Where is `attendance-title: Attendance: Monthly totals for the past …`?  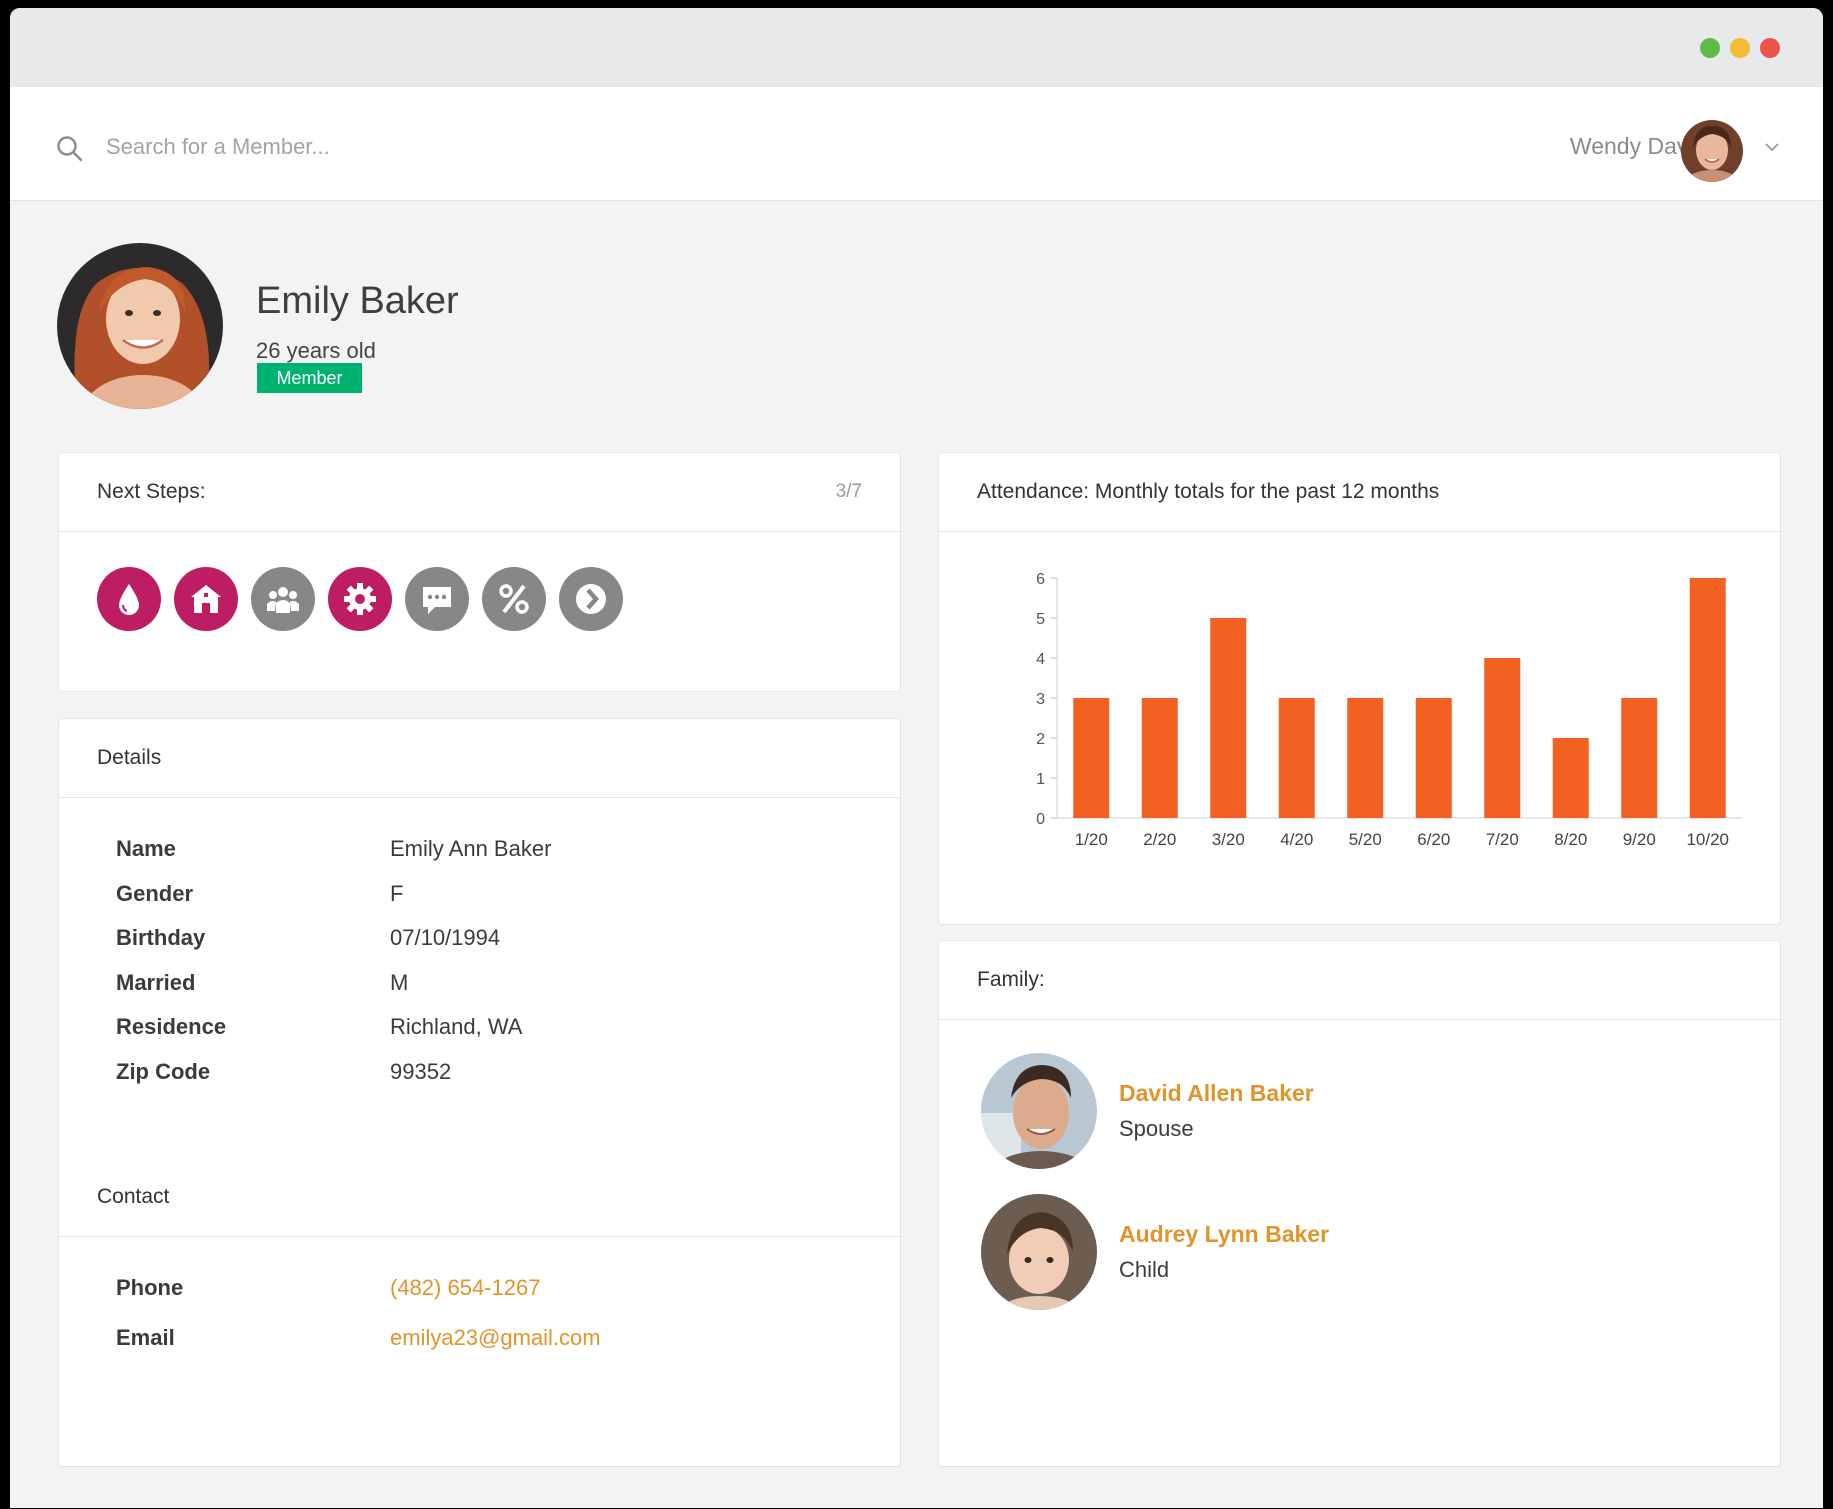
attendance-title: Attendance: Monthly totals for the past … is located at coordinates (1208, 491).